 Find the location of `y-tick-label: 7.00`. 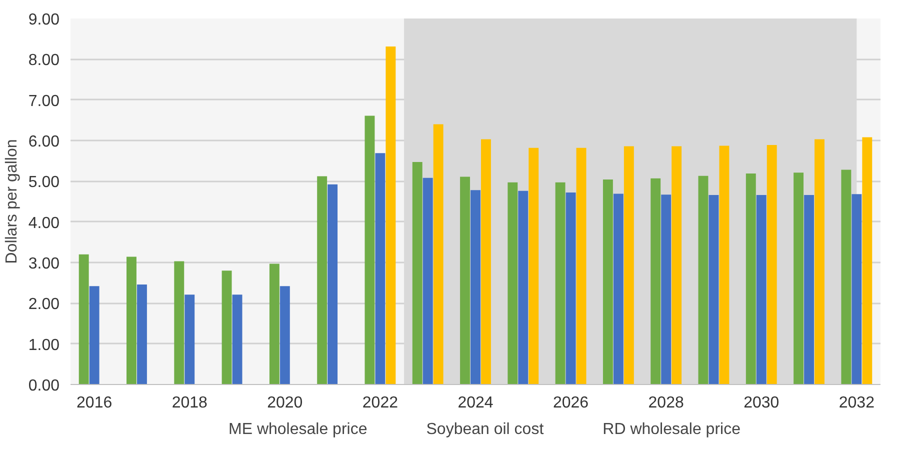

y-tick-label: 7.00 is located at coordinates (44, 101).